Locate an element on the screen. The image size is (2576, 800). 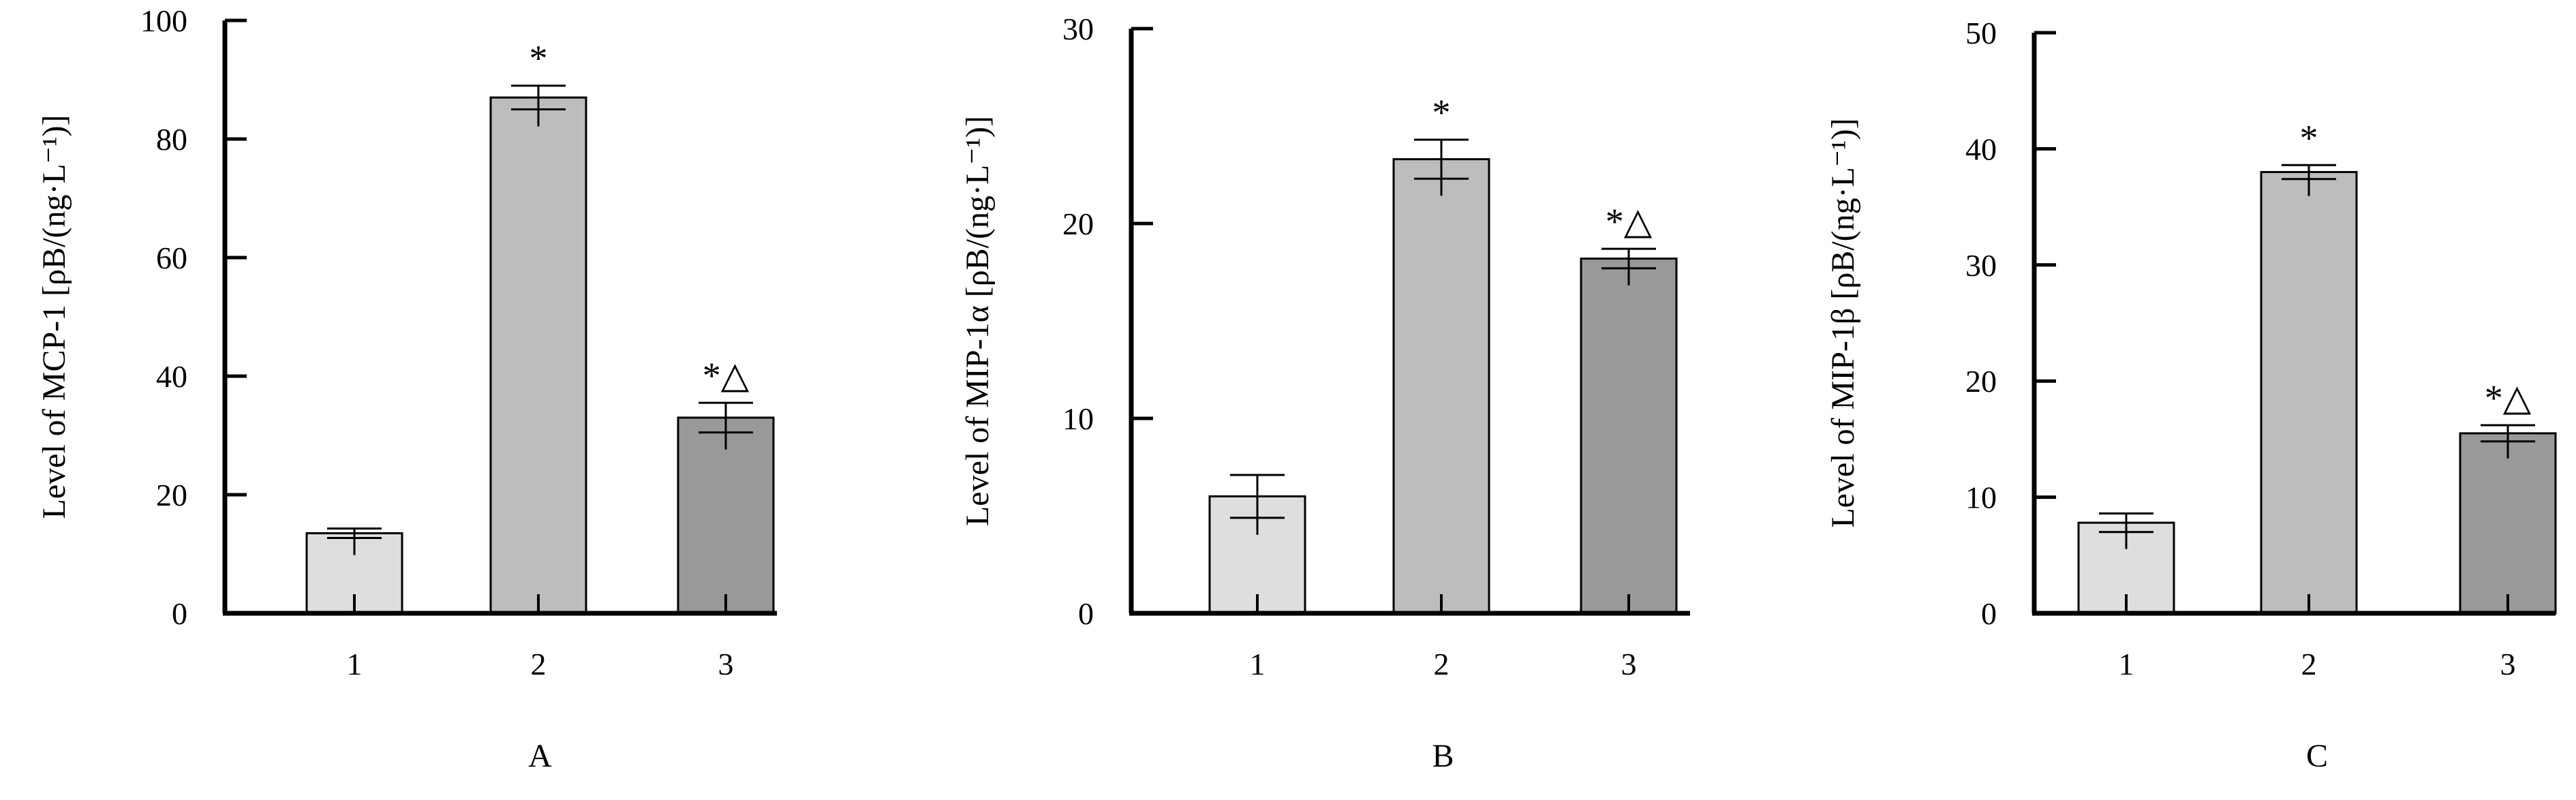
y-tick-label: 100 is located at coordinates (163, 20).